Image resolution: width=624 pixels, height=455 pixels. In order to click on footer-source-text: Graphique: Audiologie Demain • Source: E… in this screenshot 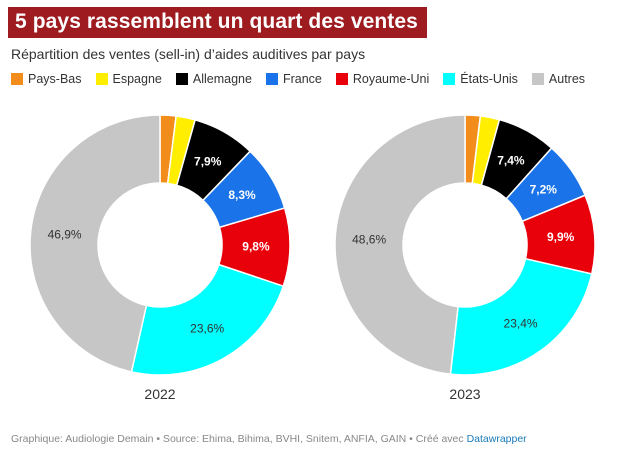, I will do `click(239, 439)`.